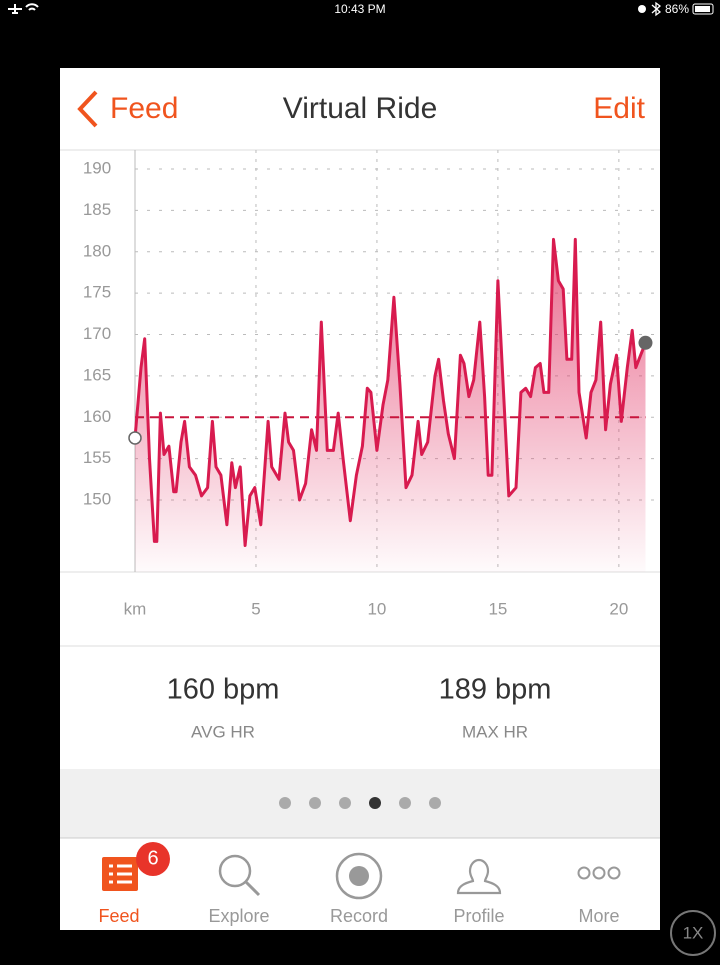  I want to click on start-marker, so click(135, 438).